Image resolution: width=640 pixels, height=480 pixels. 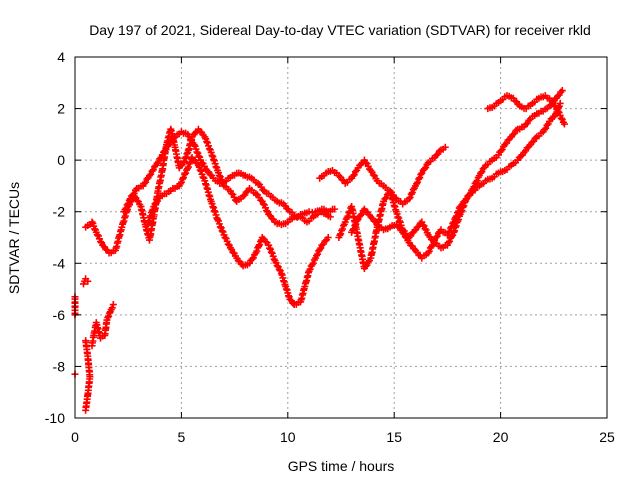 I want to click on x-tick-label: 0, so click(x=75, y=437).